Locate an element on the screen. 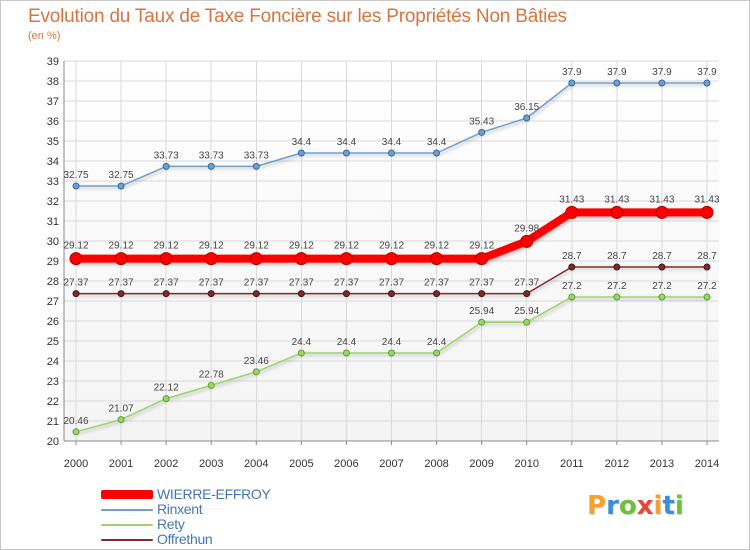 The image size is (750, 550). legend-item-rinxent: Rinxent is located at coordinates (186, 509).